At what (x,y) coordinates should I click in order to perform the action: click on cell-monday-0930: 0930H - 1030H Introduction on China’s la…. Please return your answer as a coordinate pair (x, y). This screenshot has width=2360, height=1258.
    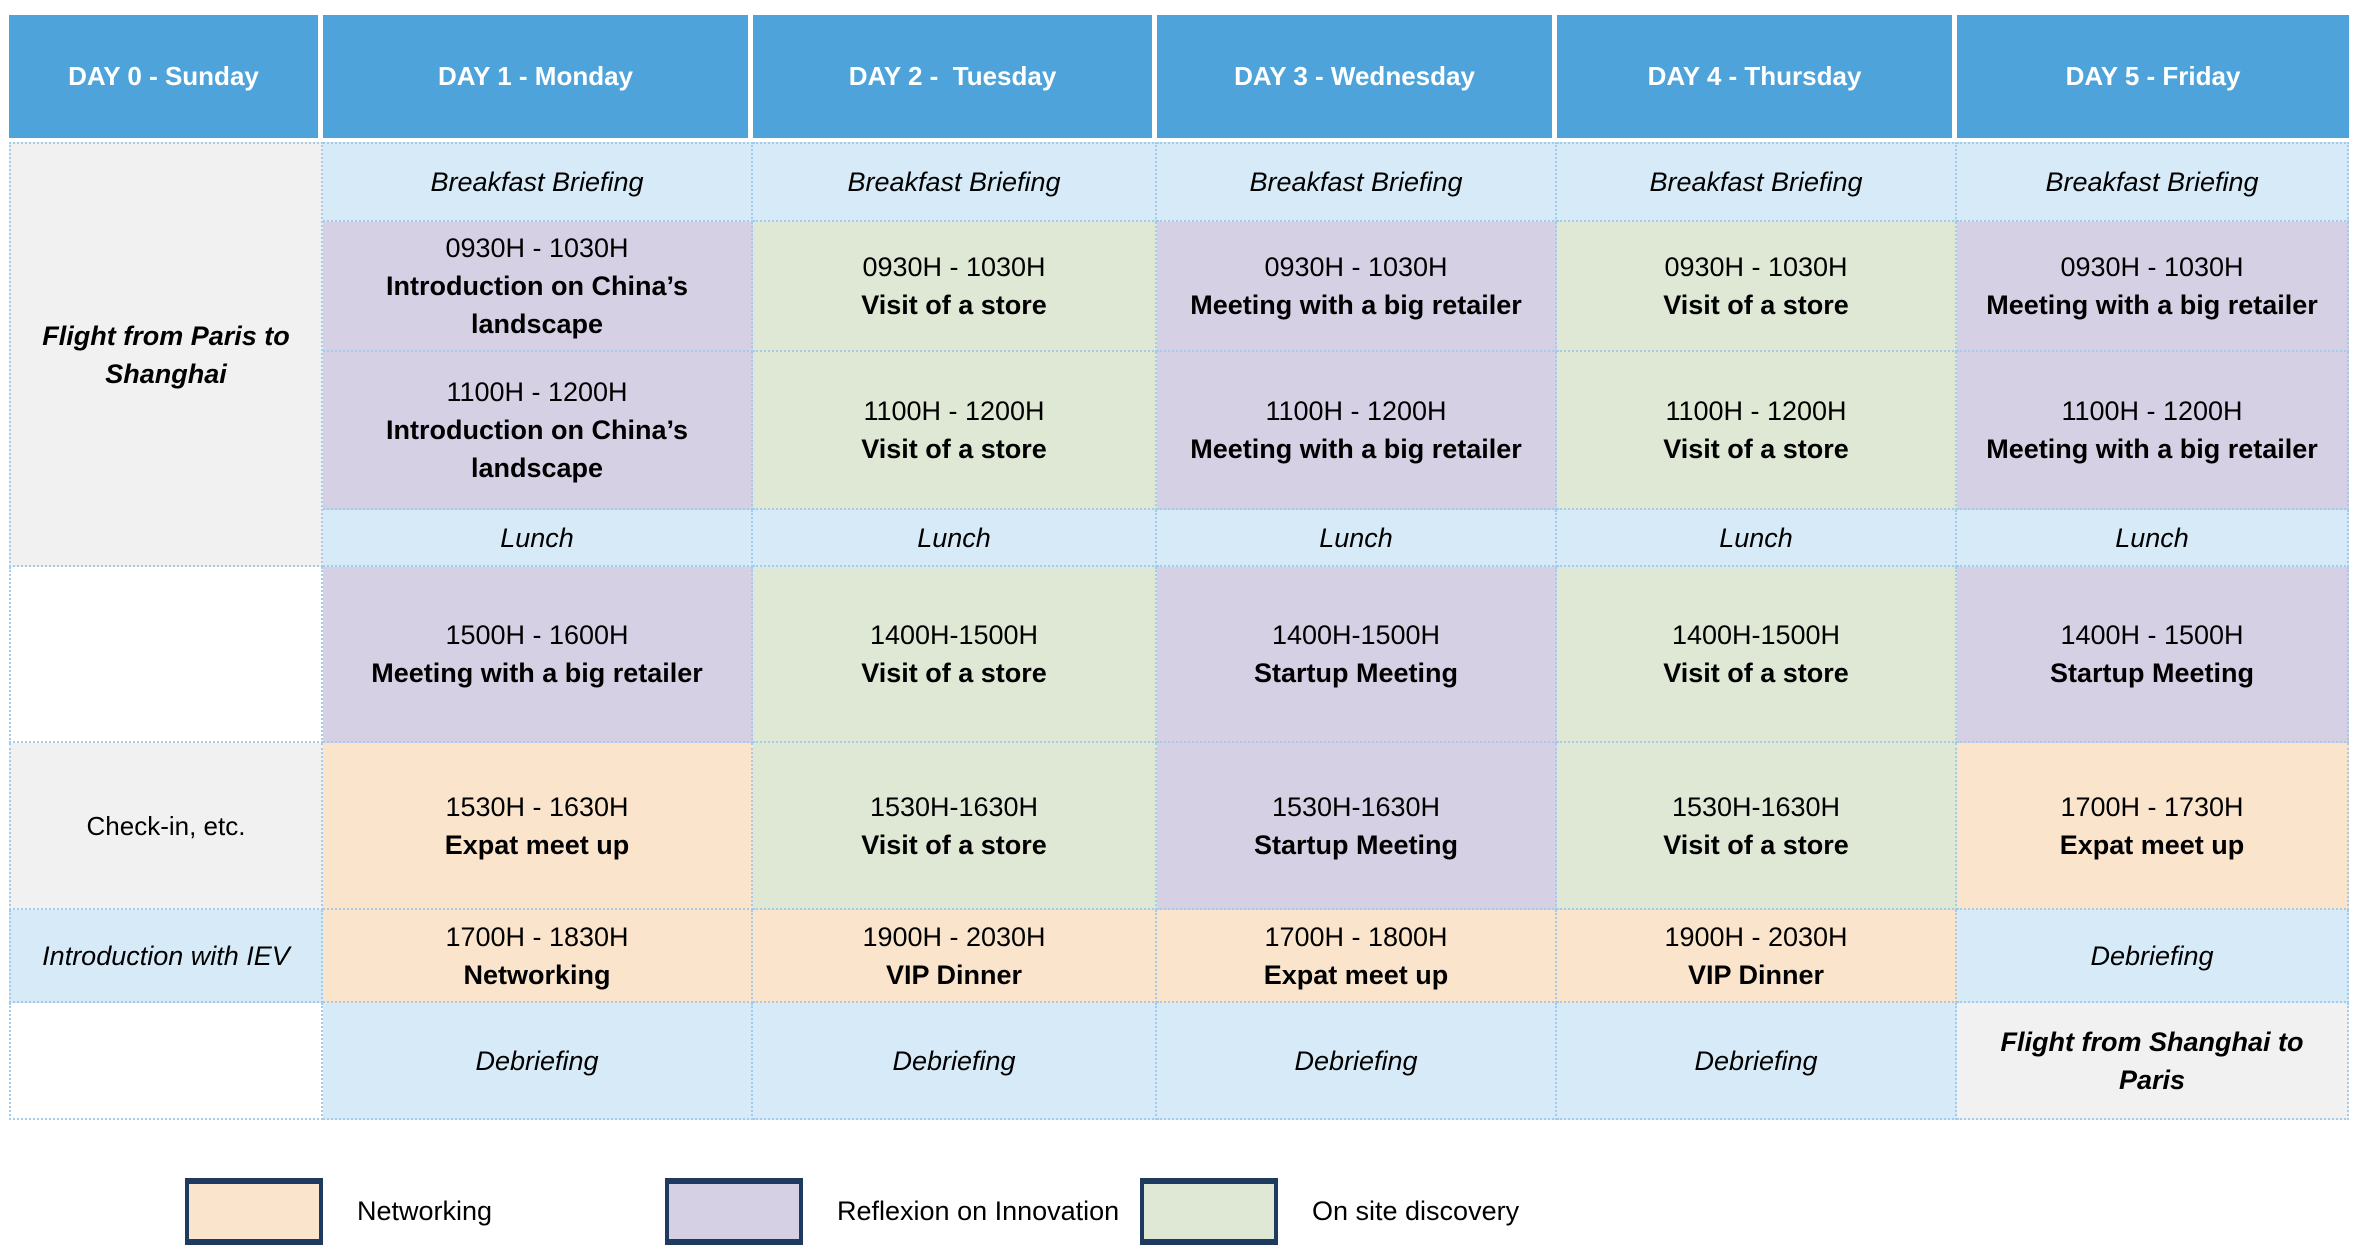
    Looking at the image, I should click on (538, 287).